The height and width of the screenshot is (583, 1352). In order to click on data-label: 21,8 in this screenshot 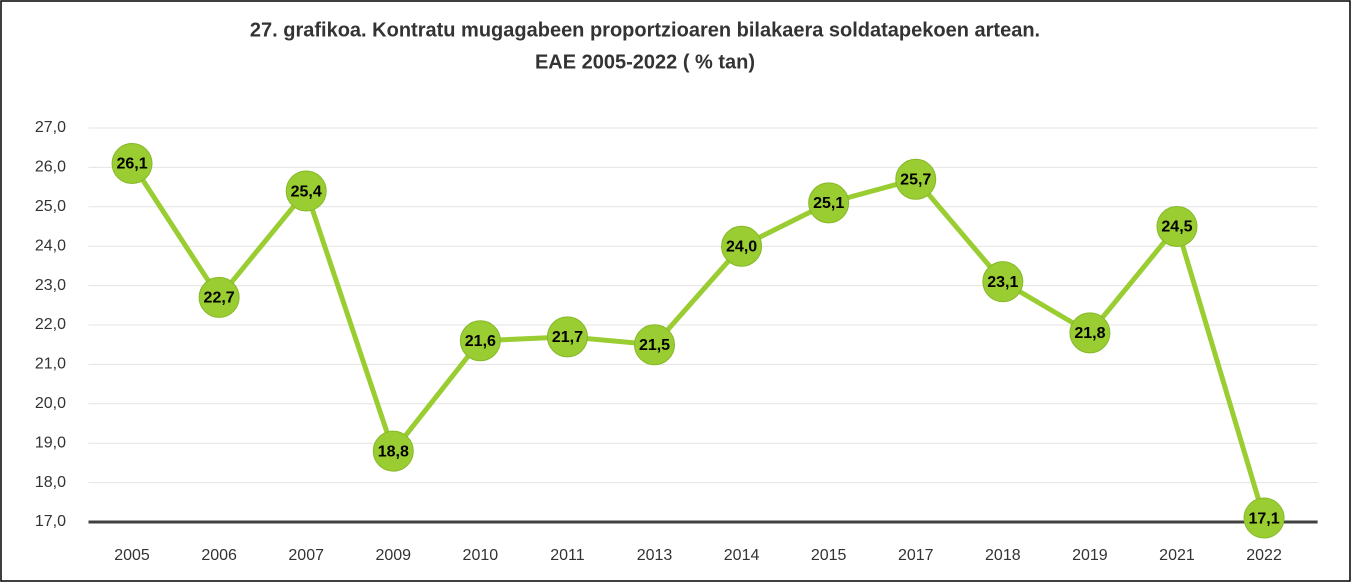, I will do `click(1089, 333)`.